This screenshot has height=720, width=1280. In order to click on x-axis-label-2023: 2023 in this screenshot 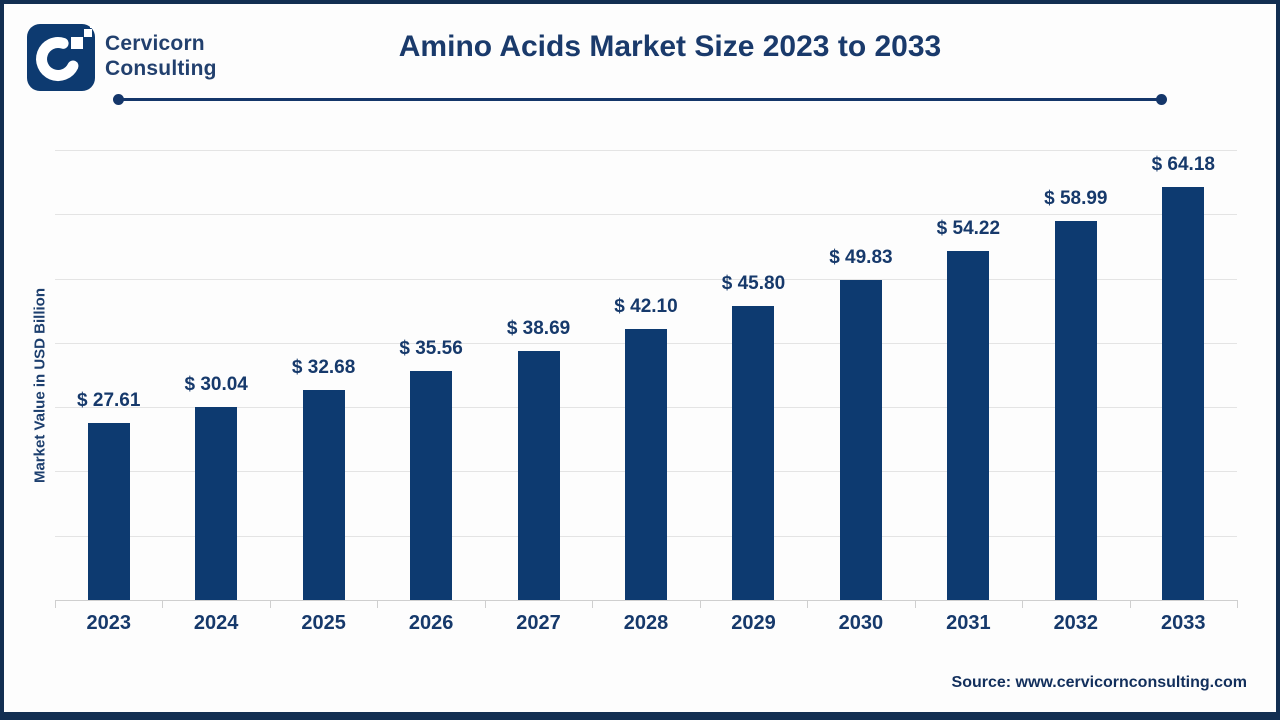, I will do `click(108, 623)`.